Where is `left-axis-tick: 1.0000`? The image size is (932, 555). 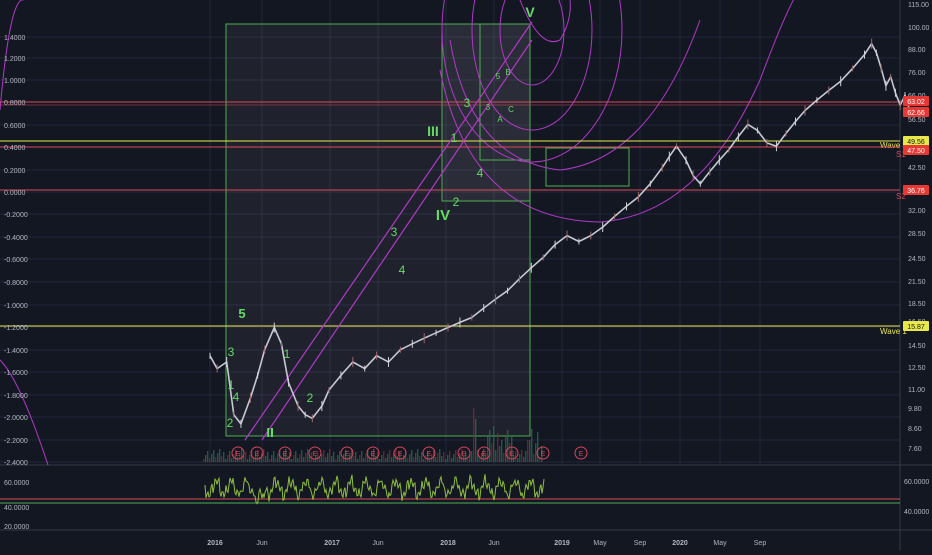 left-axis-tick: 1.0000 is located at coordinates (15, 81).